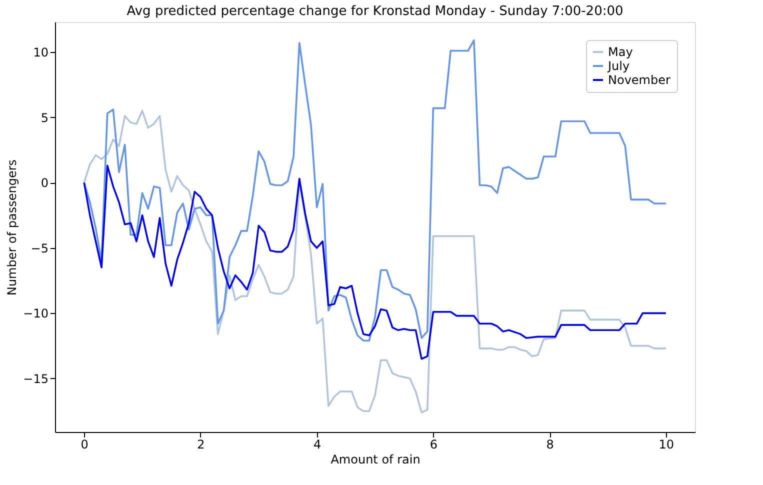 The width and height of the screenshot is (763, 485). I want to click on x-tick-label: 0, so click(84, 445).